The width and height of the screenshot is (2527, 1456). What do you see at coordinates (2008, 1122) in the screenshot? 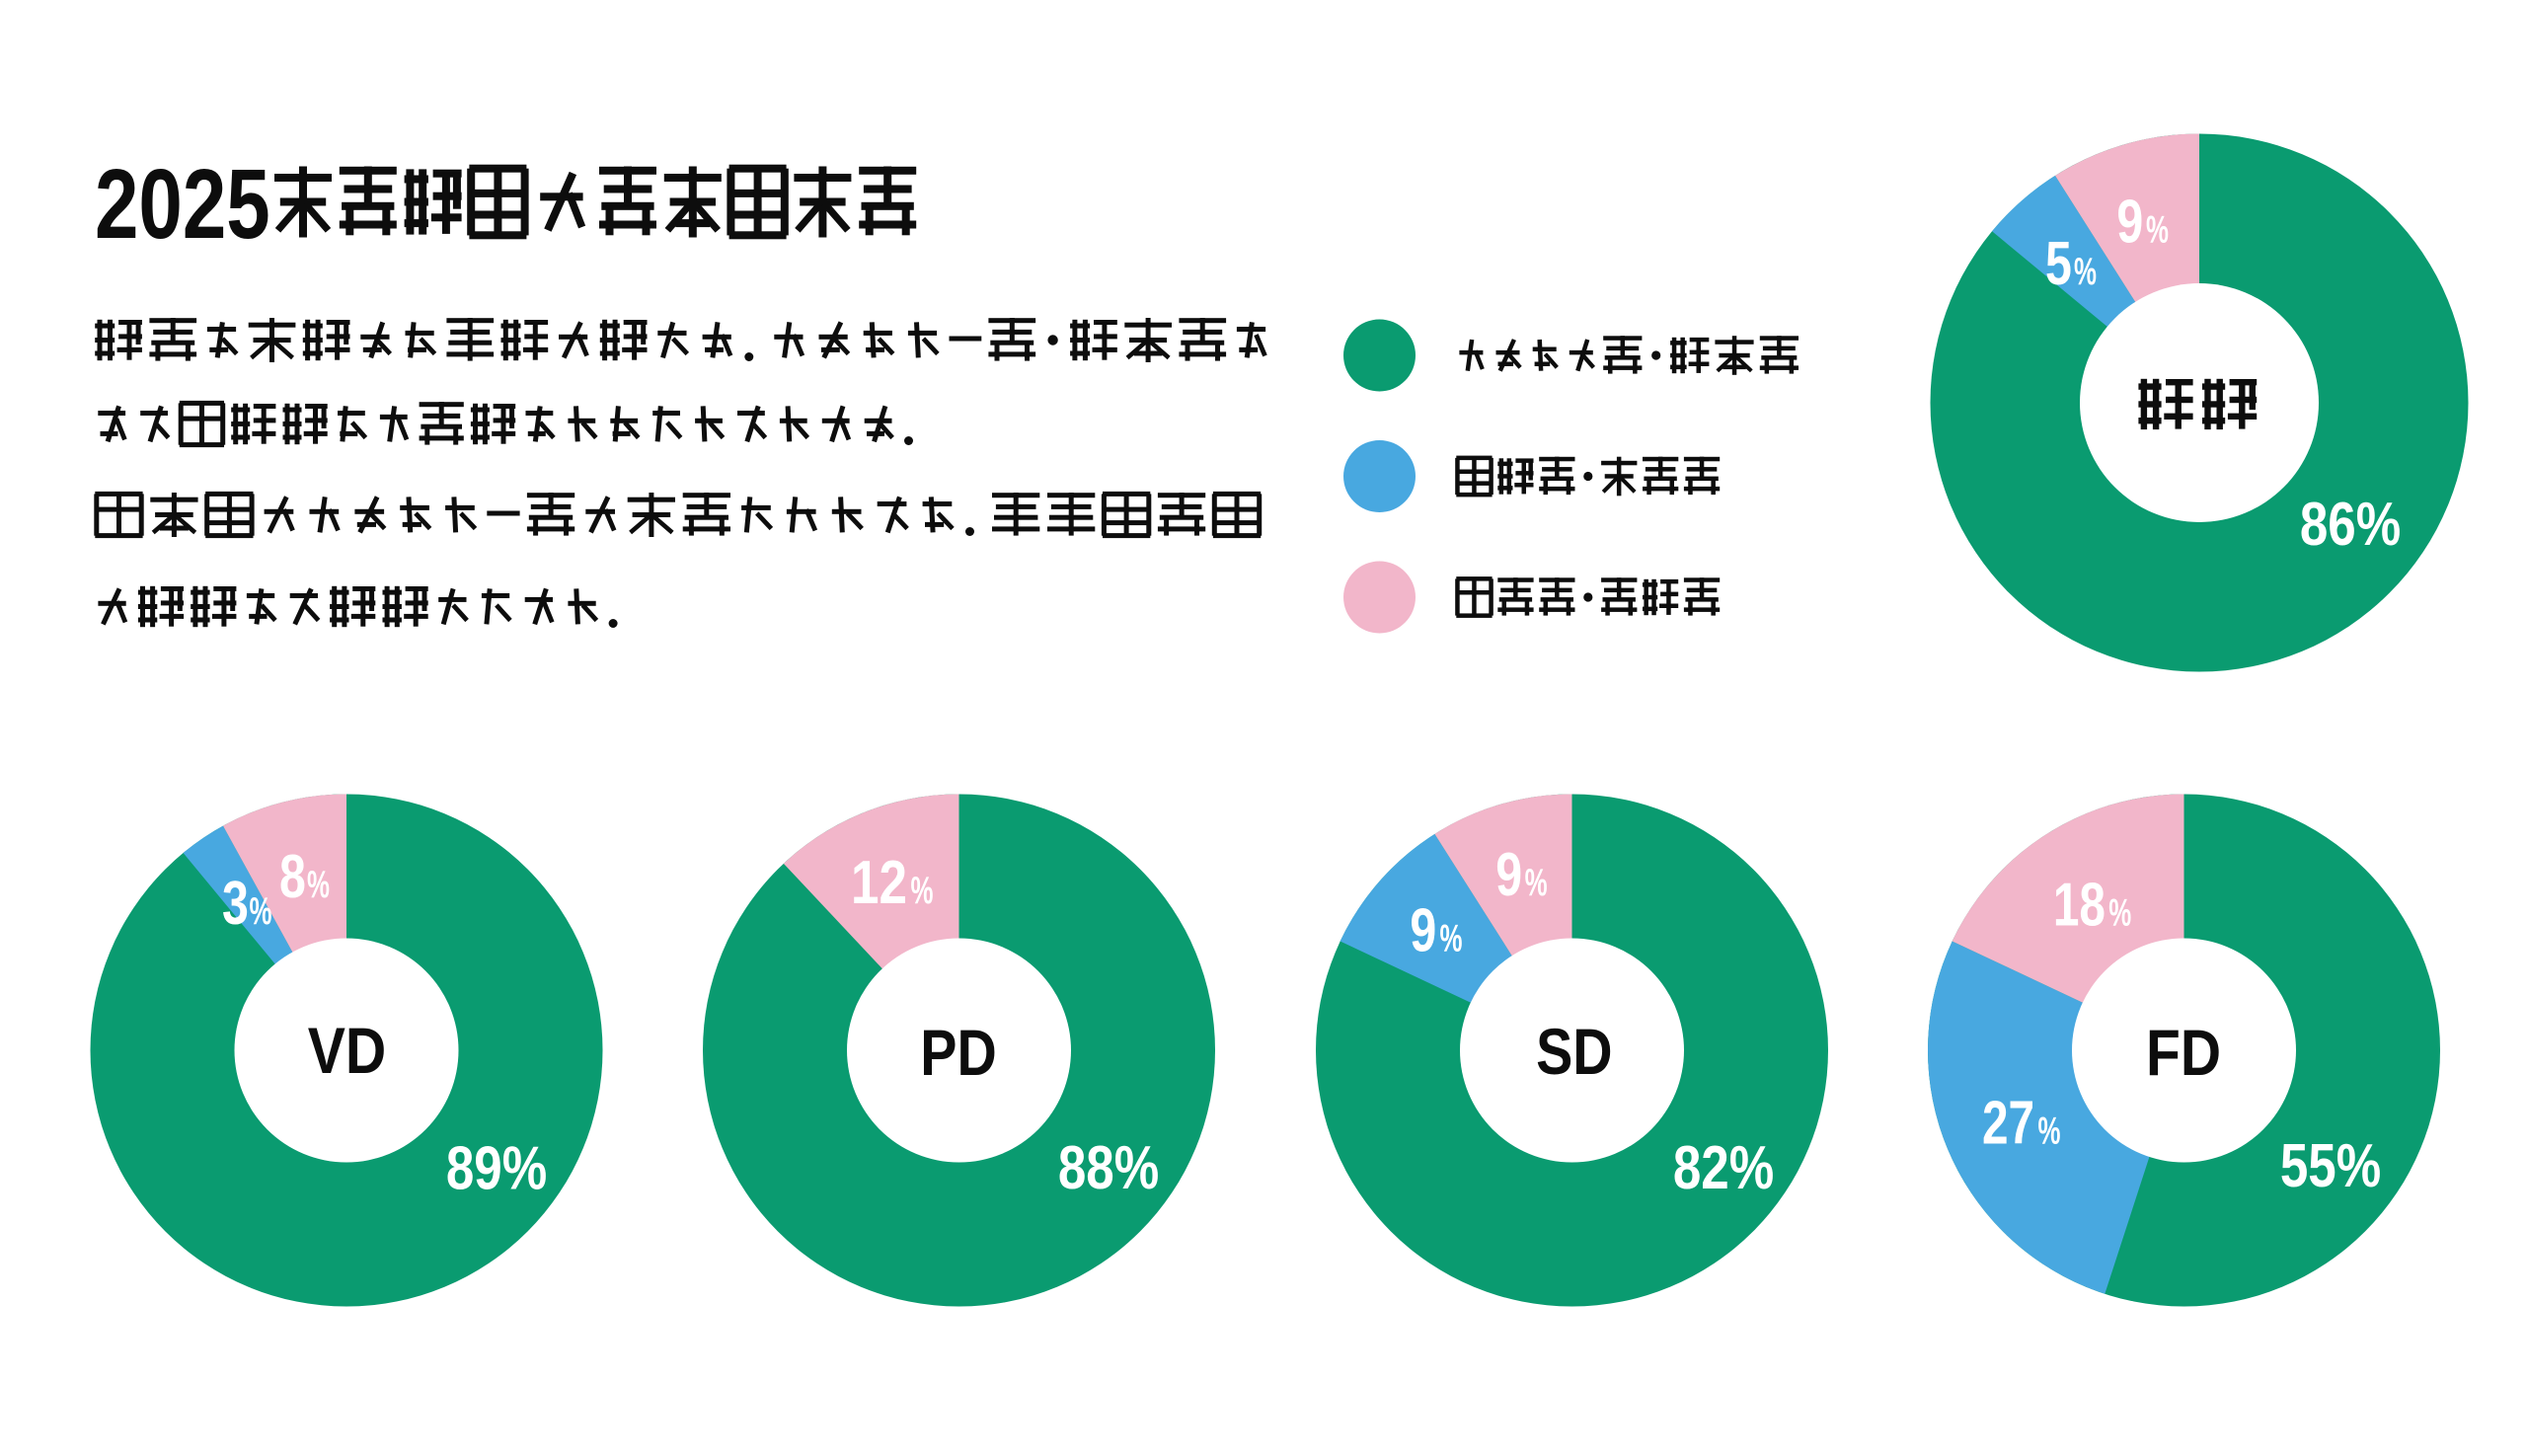
I see `svg-text: 27` at bounding box center [2008, 1122].